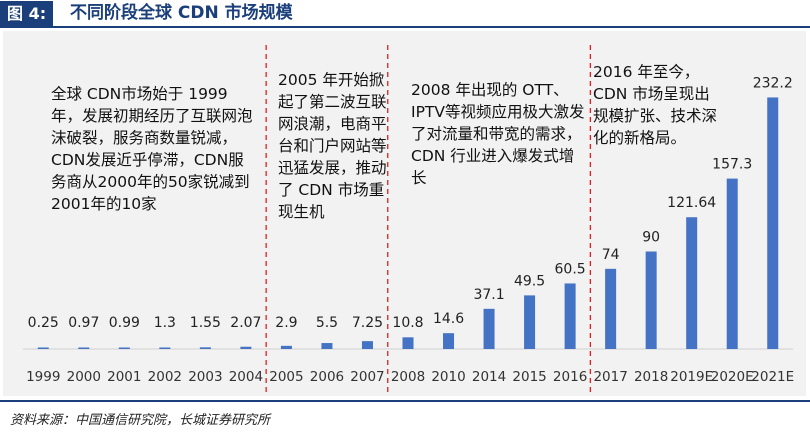 The height and width of the screenshot is (432, 810). I want to click on x-tick-2002: 2002, so click(165, 377).